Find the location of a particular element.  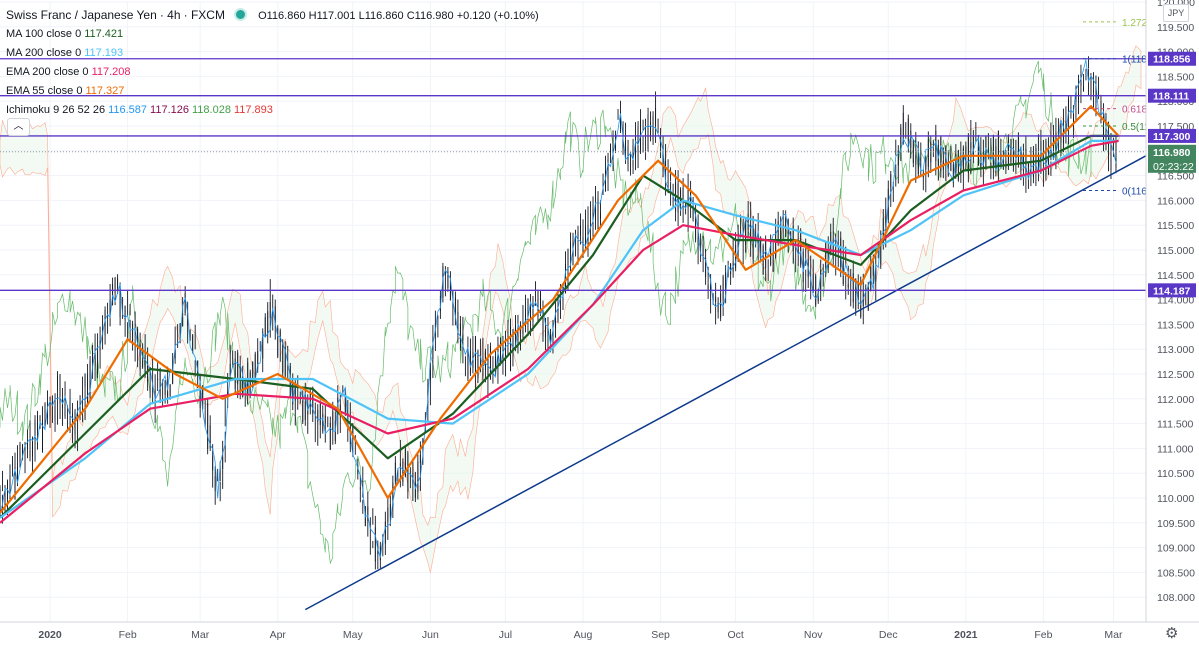

interval: 4h is located at coordinates (174, 15).